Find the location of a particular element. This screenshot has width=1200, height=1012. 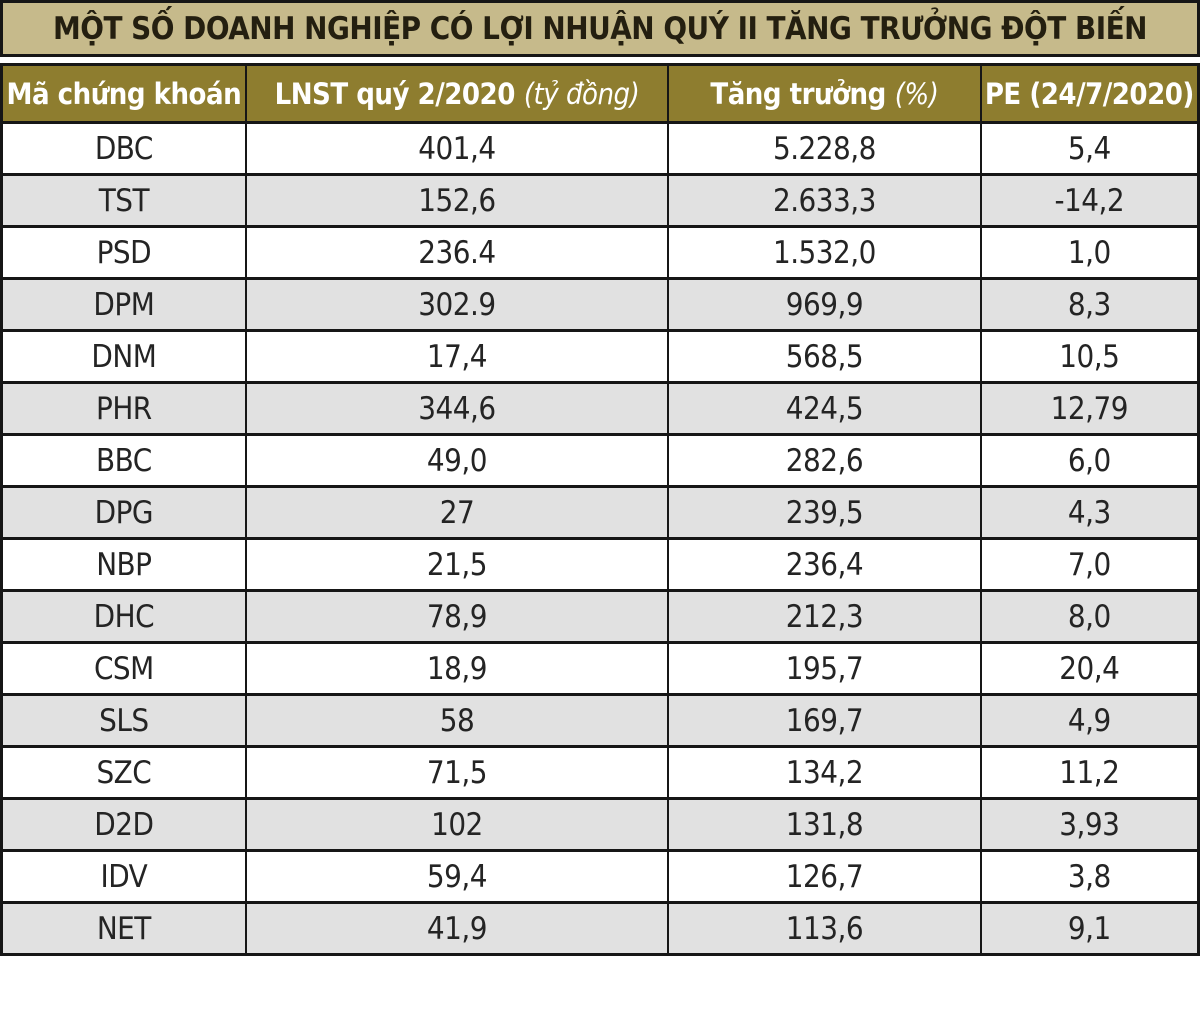

cell-growth: 969,9 is located at coordinates (824, 304).